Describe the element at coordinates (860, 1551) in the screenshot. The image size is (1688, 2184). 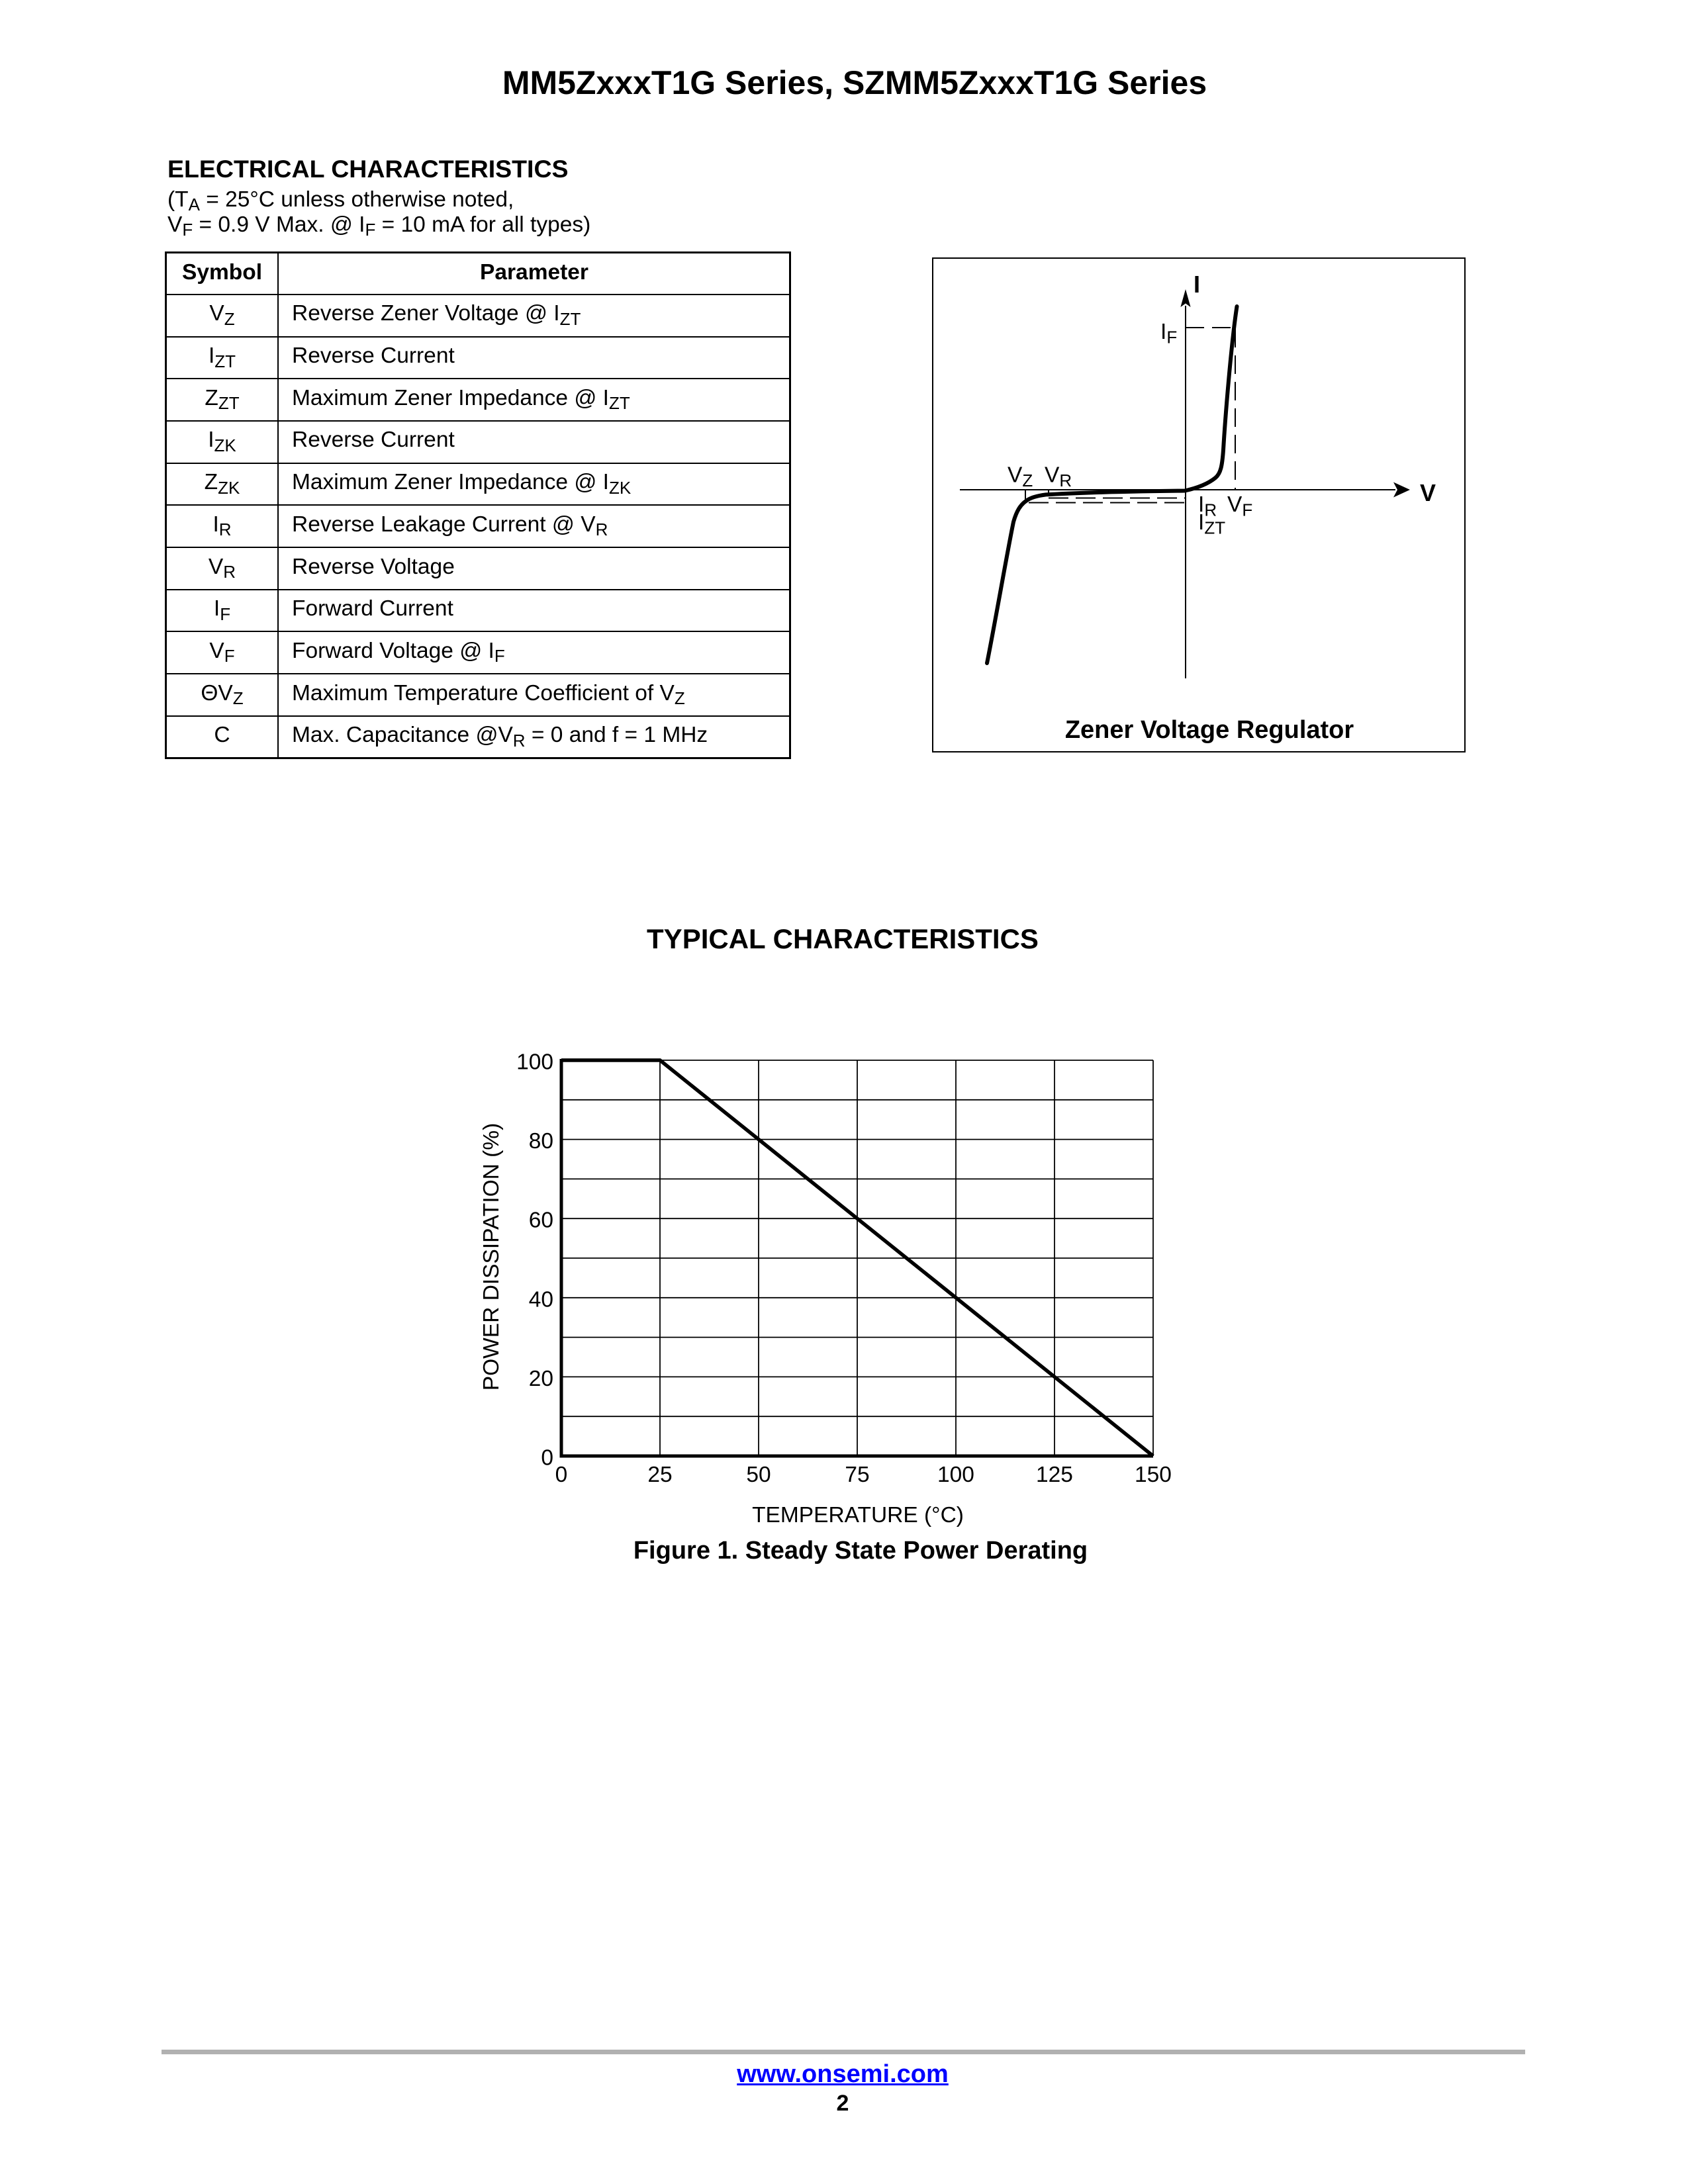
I see `svg-text:Figure 1. Steady State Power D: Figure 1. Steady State Power Derating` at that location.